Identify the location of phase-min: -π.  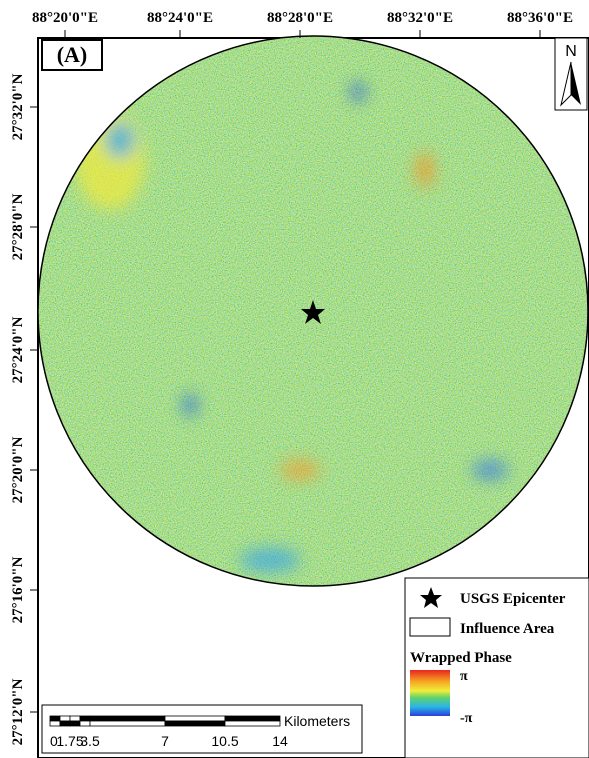
(466, 718).